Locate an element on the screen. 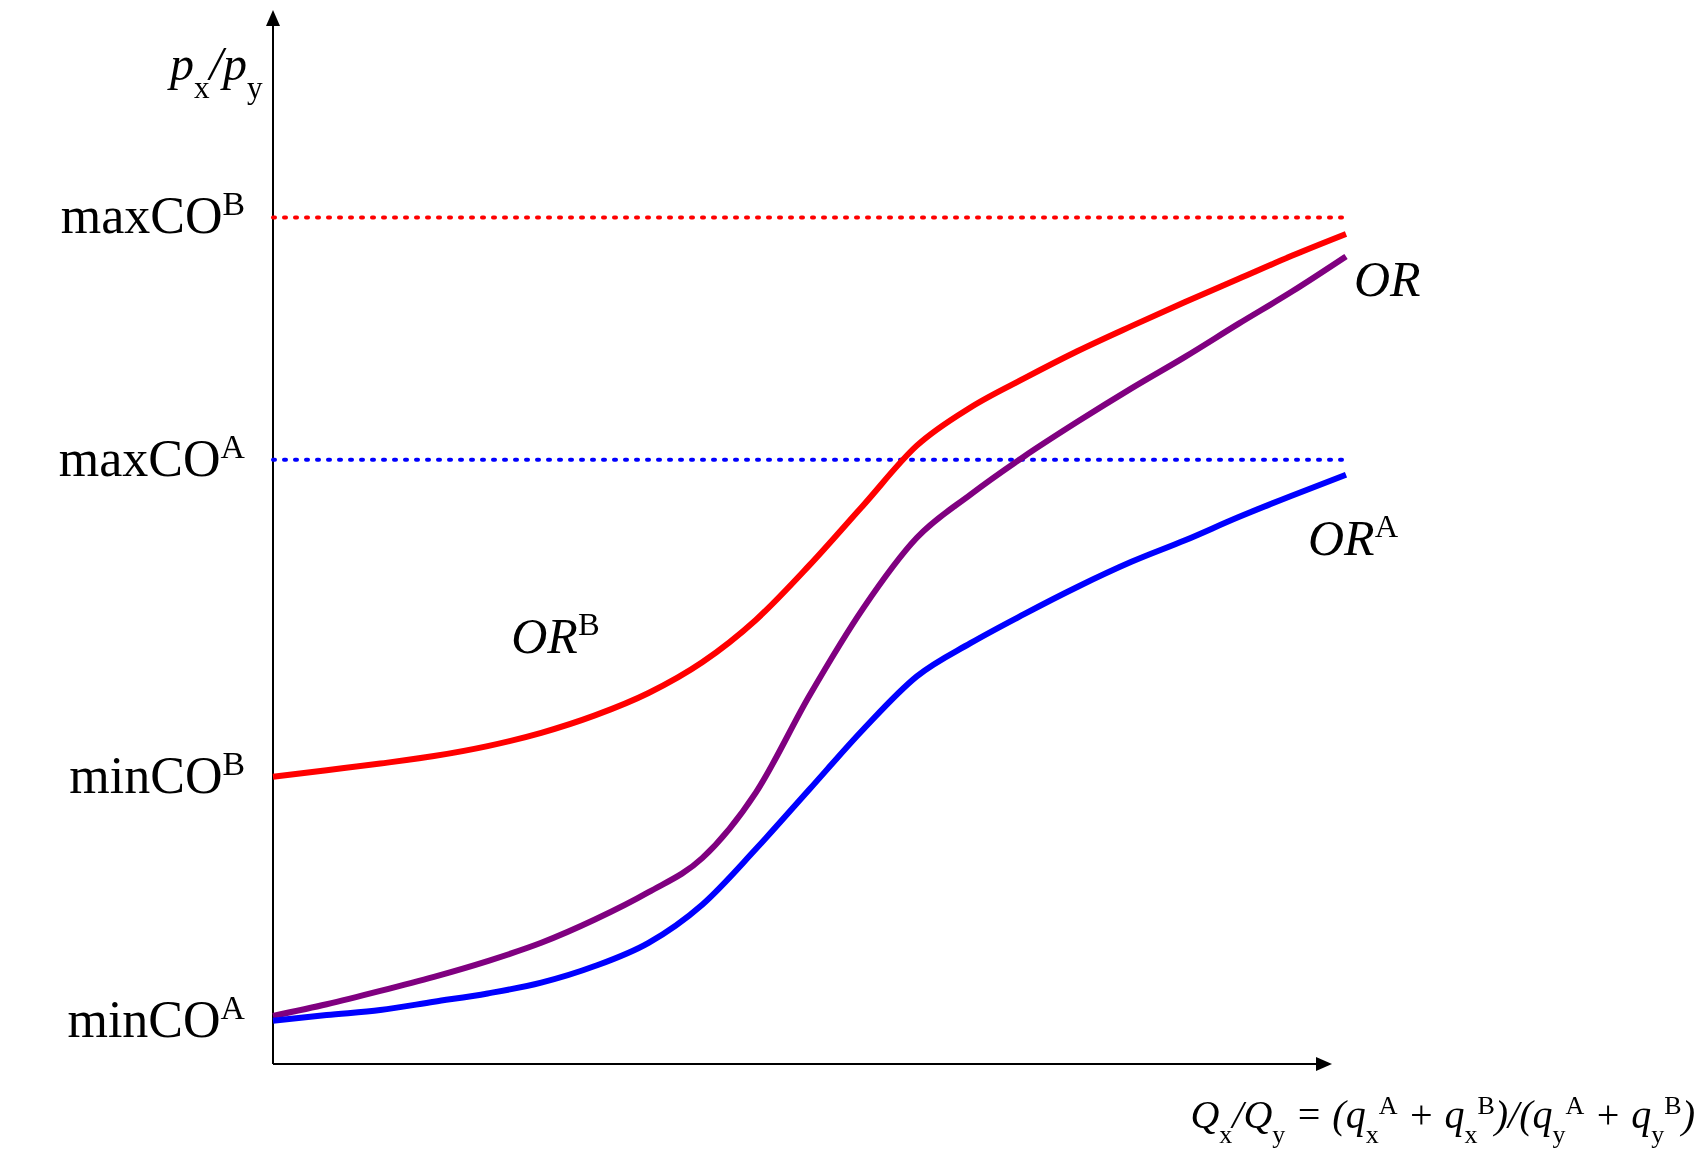 The width and height of the screenshot is (1702, 1151). y-axis-title: p$_{x}$/p$_{y}$ is located at coordinates (215, 71).